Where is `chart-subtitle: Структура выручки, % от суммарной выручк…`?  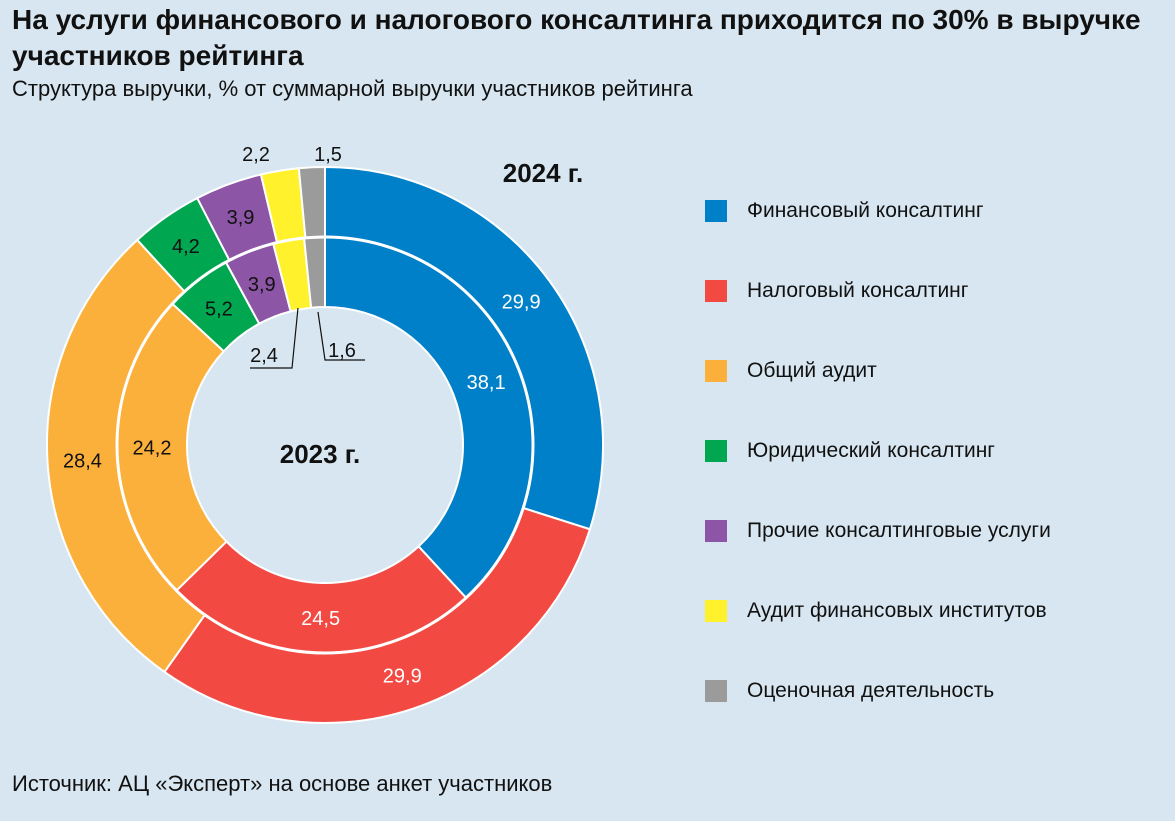
chart-subtitle: Структура выручки, % от суммарной выручк… is located at coordinates (352, 88).